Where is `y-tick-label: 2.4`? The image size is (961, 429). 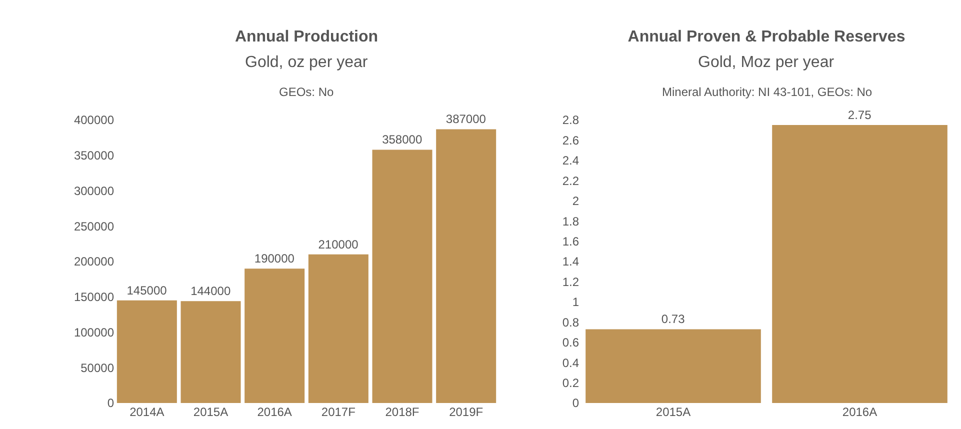 y-tick-label: 2.4 is located at coordinates (571, 161).